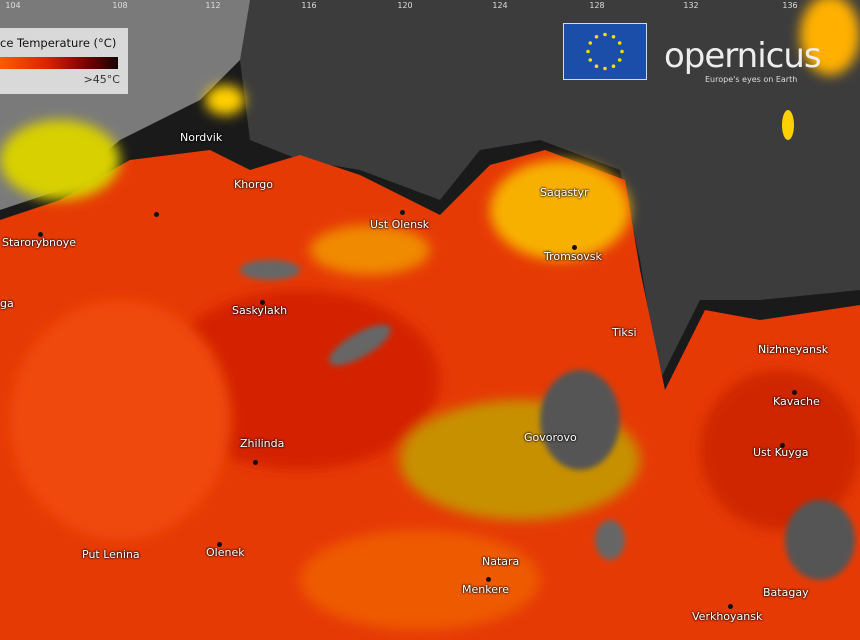 The image size is (860, 640). What do you see at coordinates (7, 303) in the screenshot?
I see `place-label: ga` at bounding box center [7, 303].